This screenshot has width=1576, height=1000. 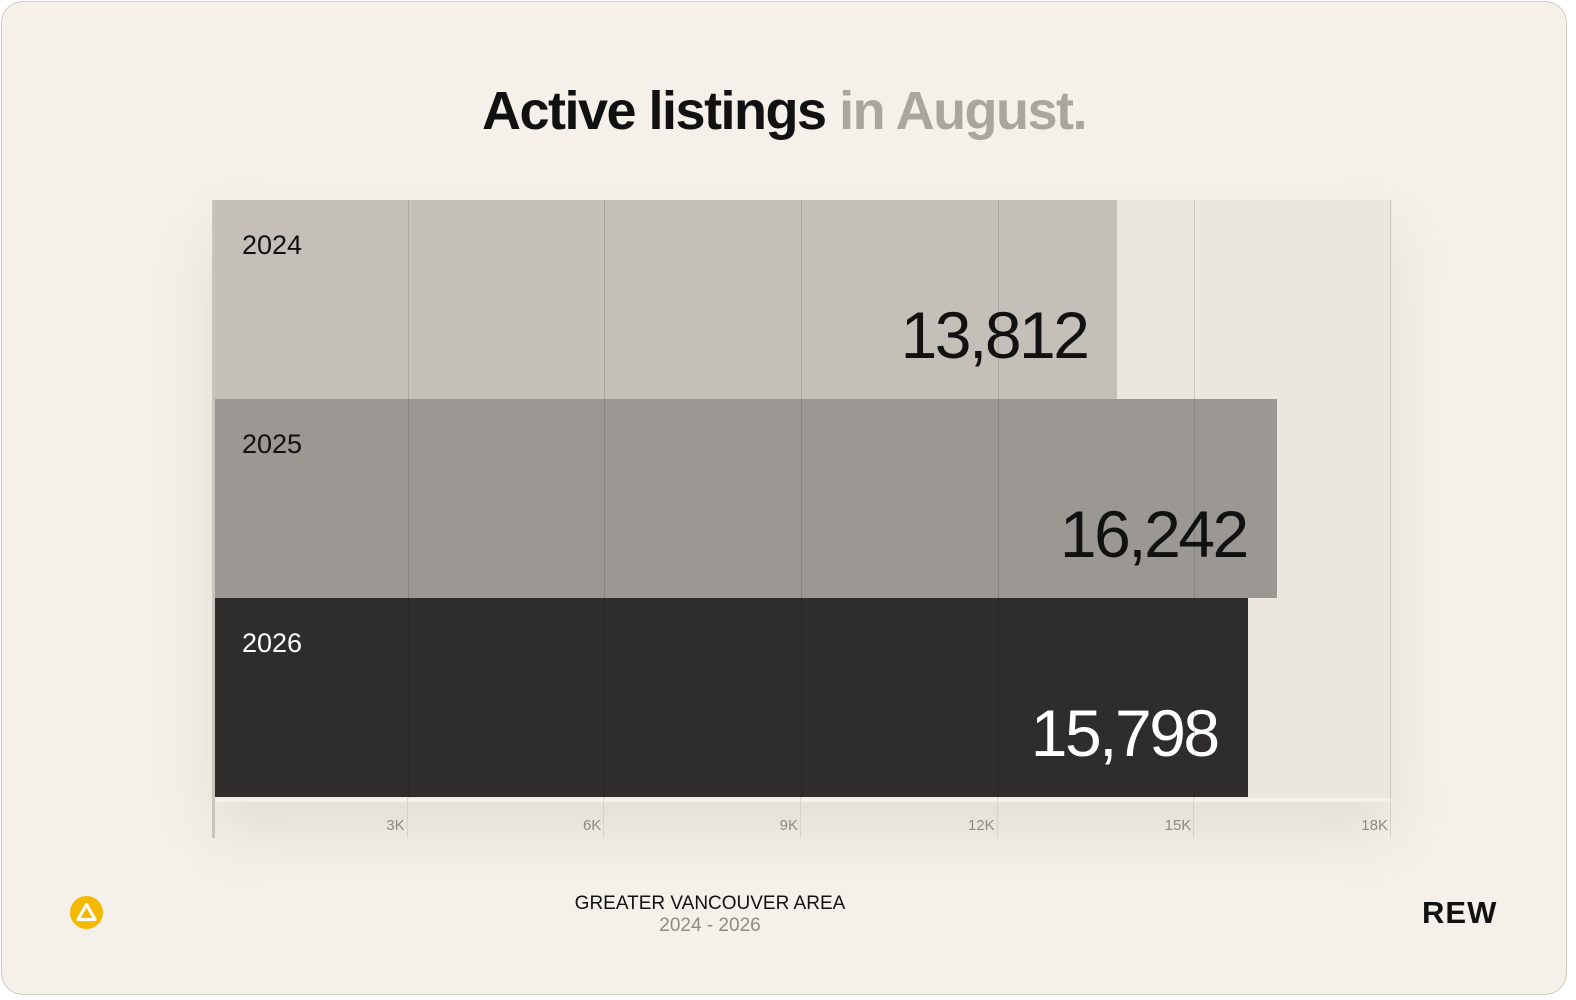 What do you see at coordinates (272, 643) in the screenshot?
I see `bar-category-label: 2026` at bounding box center [272, 643].